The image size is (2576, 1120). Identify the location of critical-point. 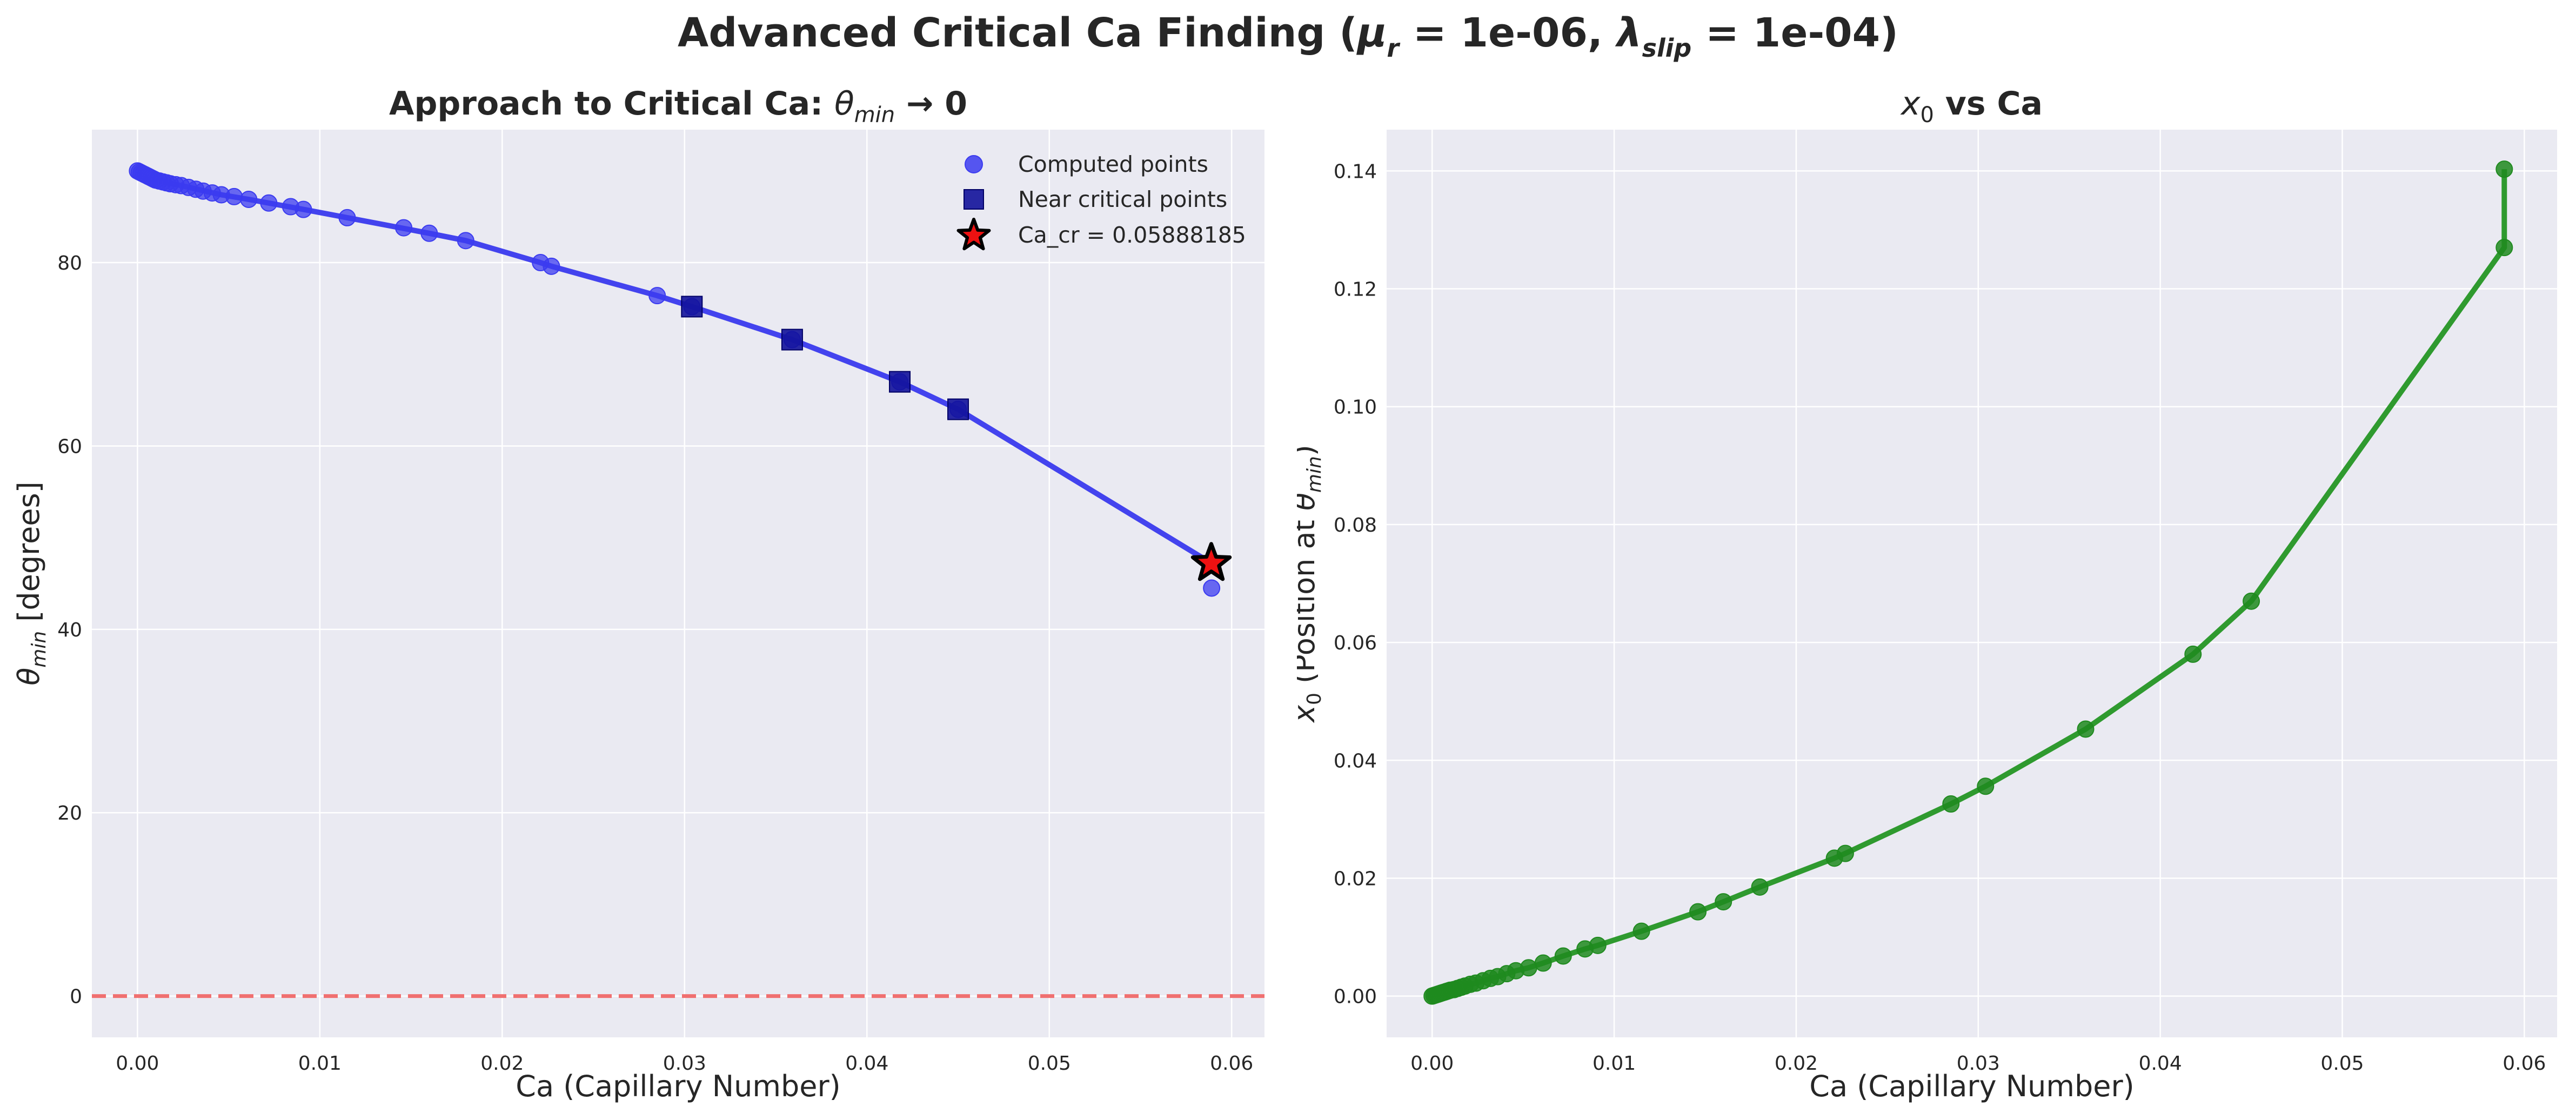
(1211, 562).